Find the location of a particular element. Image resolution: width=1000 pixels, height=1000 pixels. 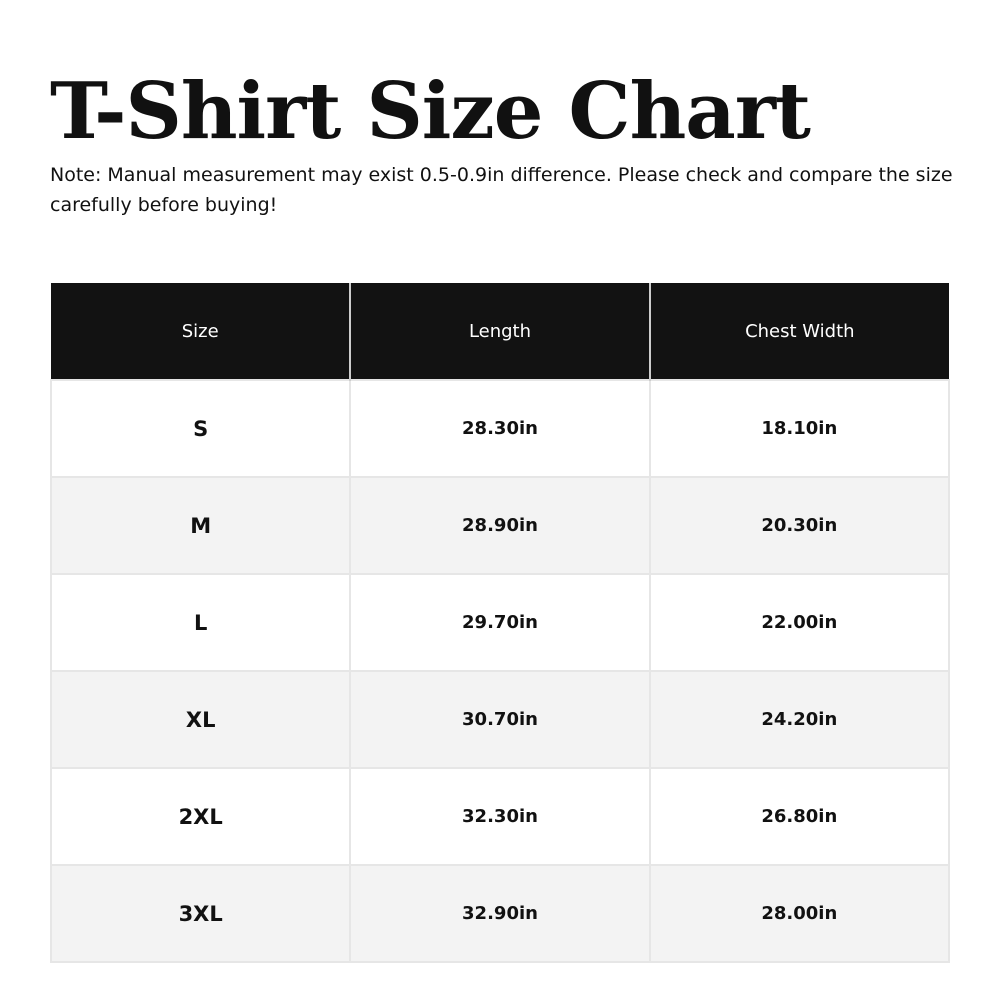

table-row: 2XL 32.30in 26.80in is located at coordinates (500, 816).